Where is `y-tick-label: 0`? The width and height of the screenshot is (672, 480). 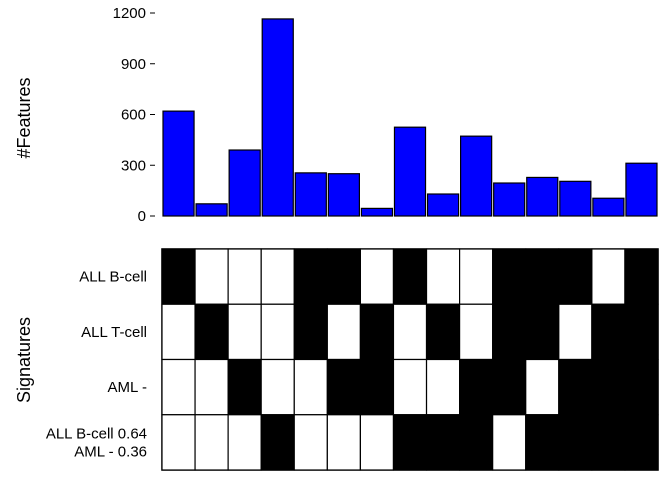
y-tick-label: 0 is located at coordinates (142, 216).